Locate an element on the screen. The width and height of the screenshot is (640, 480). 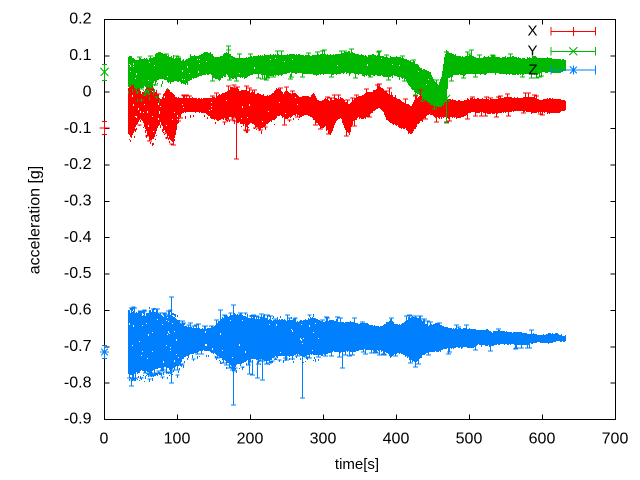
svg-text: -0.4 is located at coordinates (78, 237).